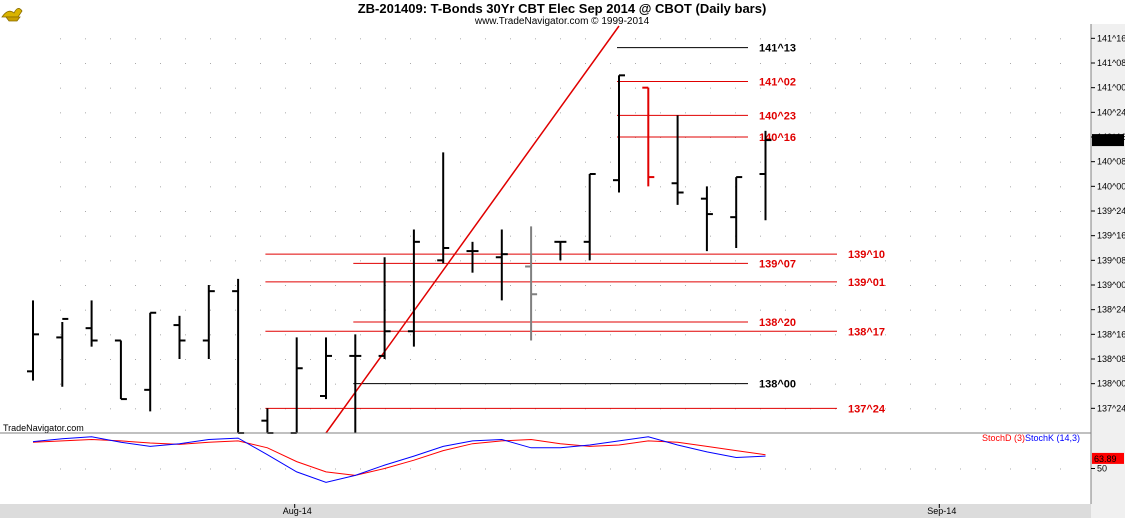  Describe the element at coordinates (1111, 186) in the screenshot. I see `y-tick-label: 140^00` at that location.